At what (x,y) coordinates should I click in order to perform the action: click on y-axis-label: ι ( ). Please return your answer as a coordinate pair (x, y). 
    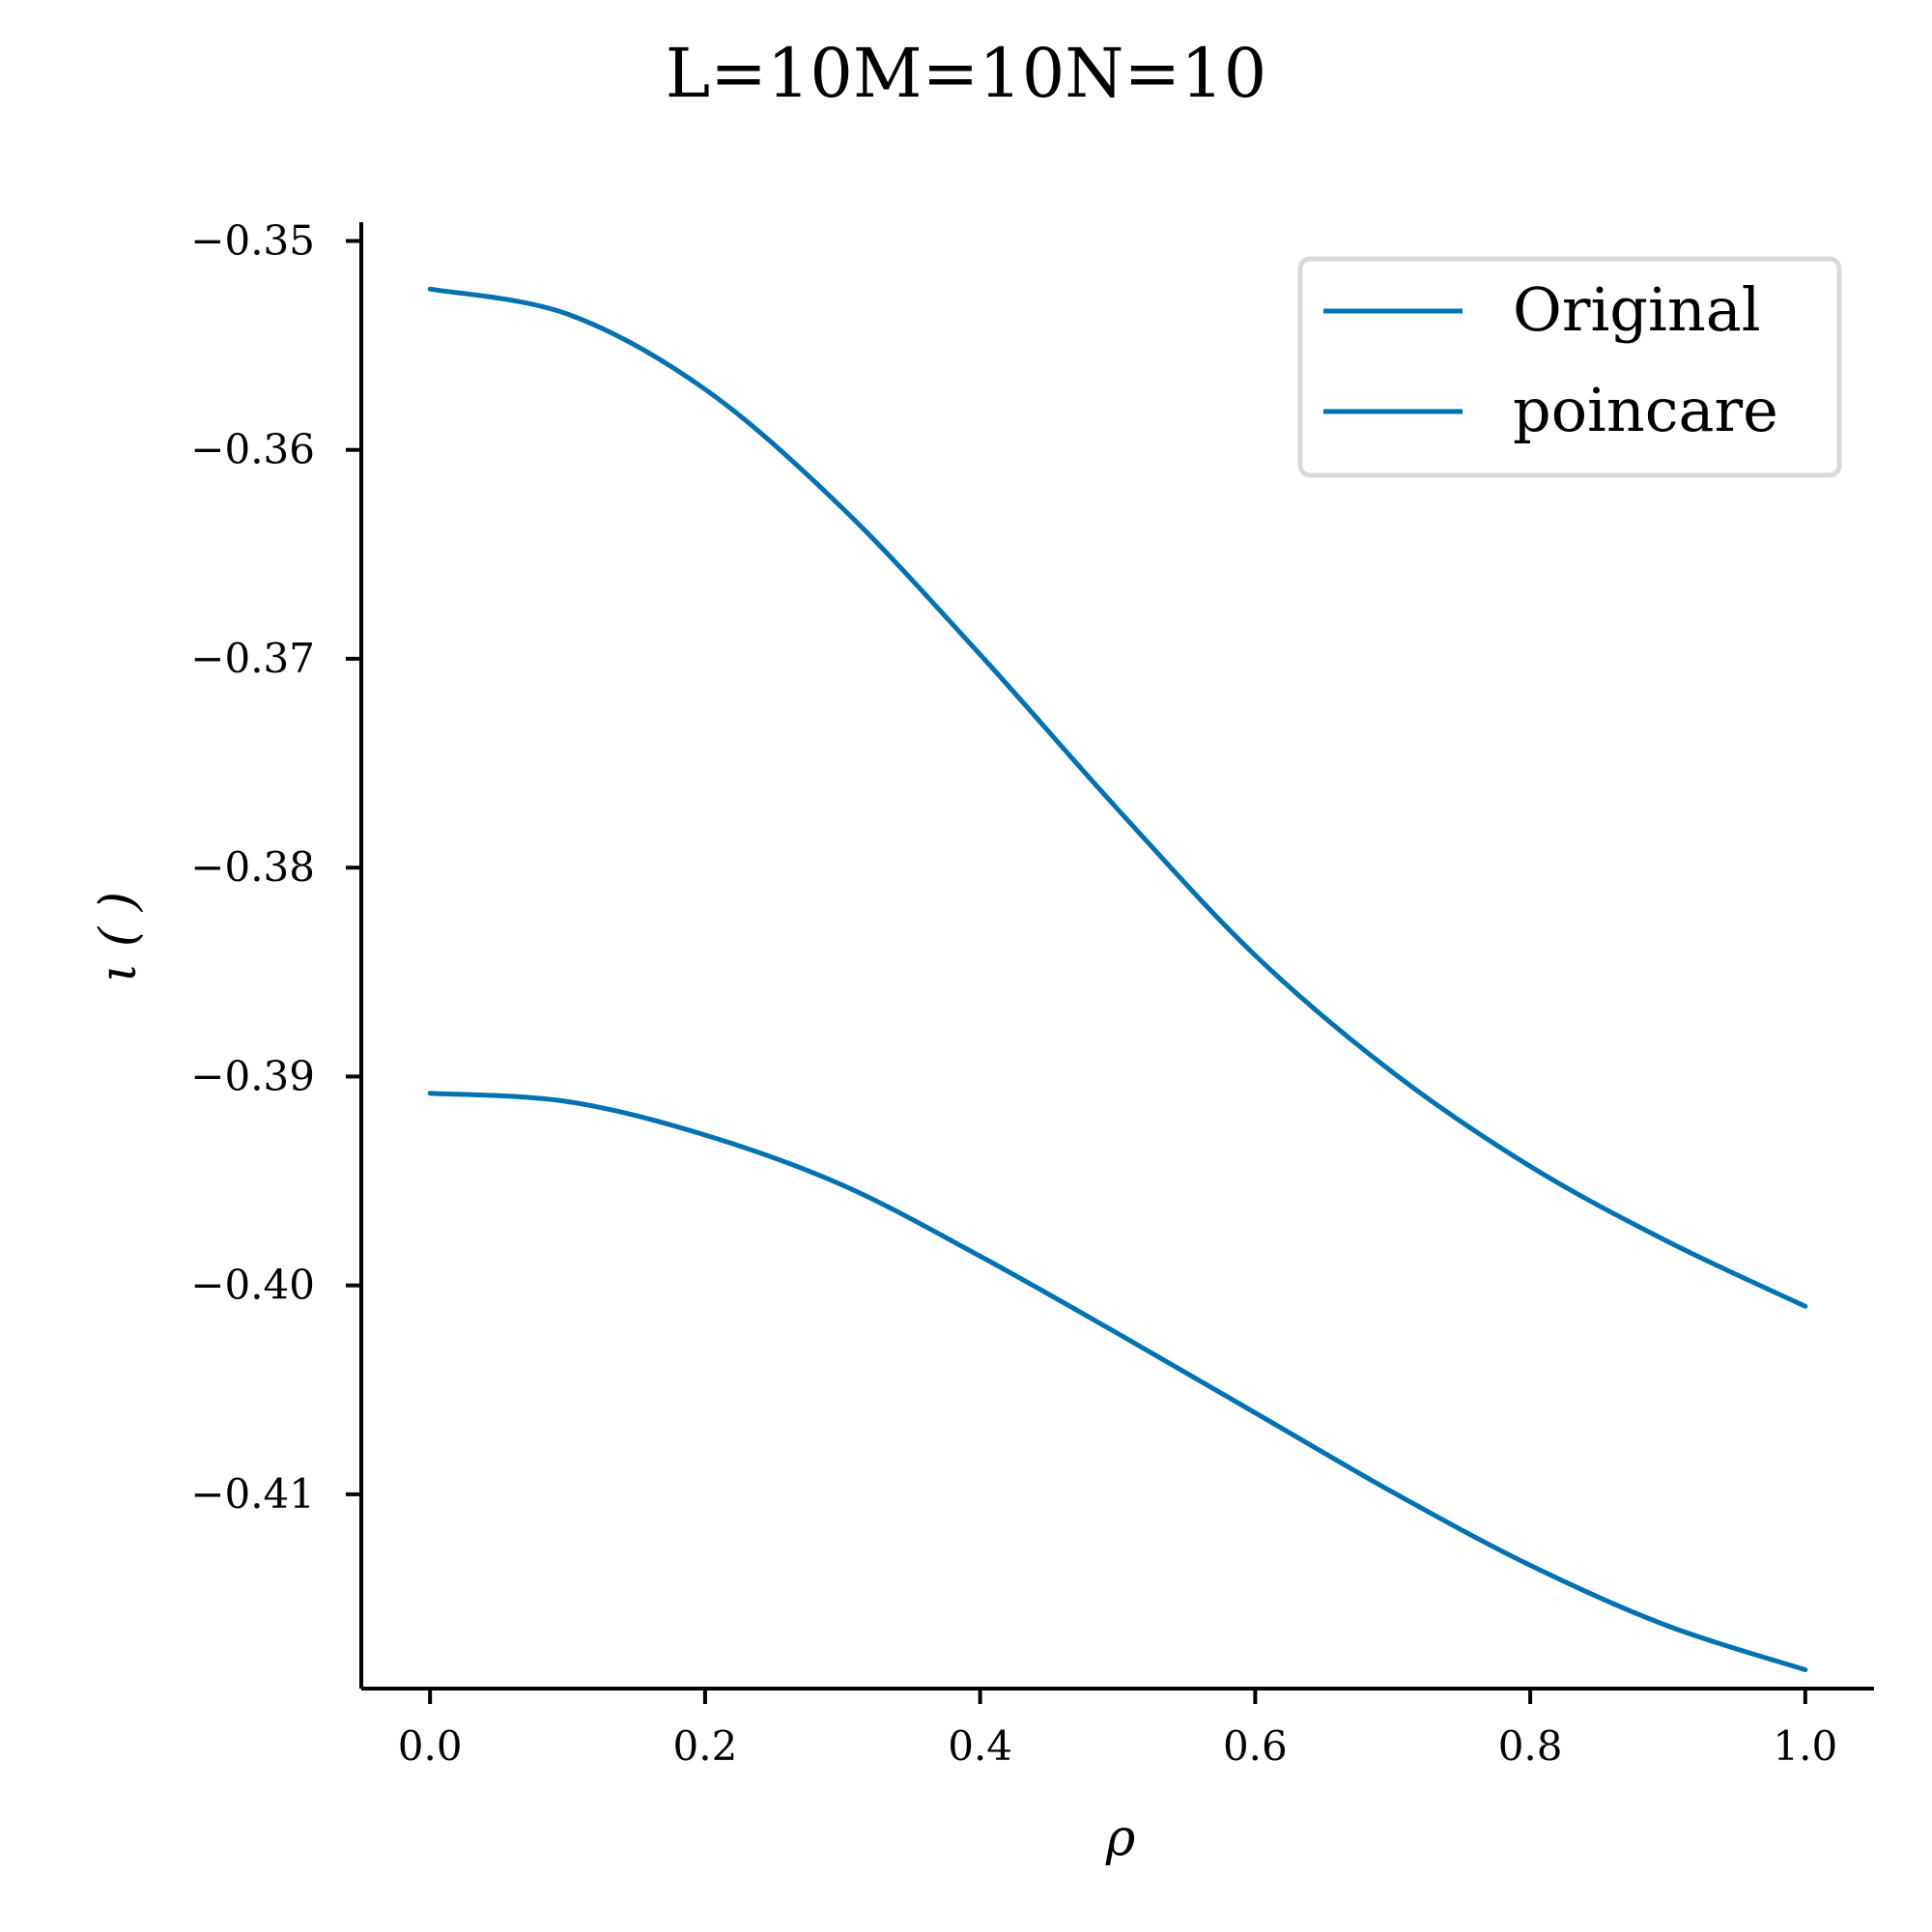
    Looking at the image, I should click on (119, 937).